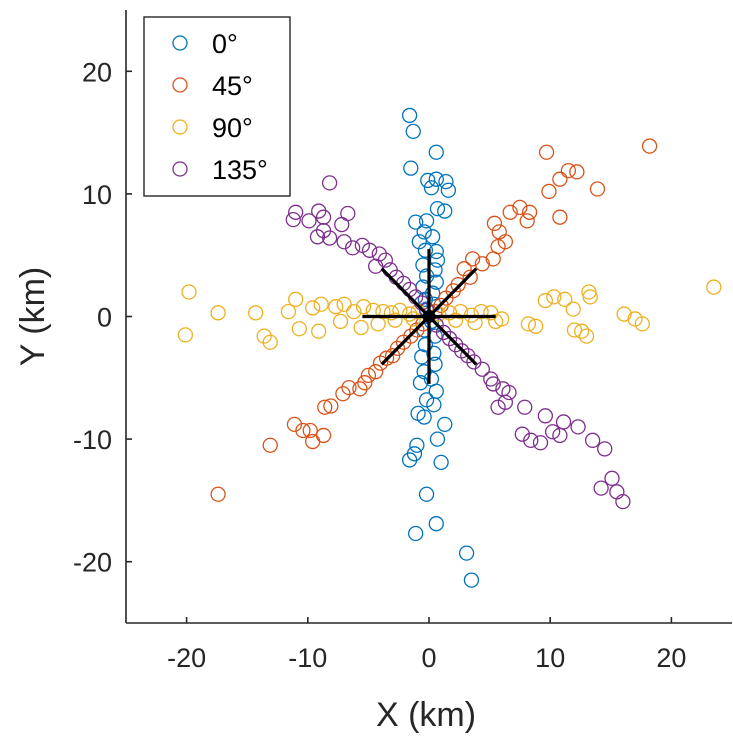 Image resolution: width=733 pixels, height=736 pixels. Describe the element at coordinates (217, 106) in the screenshot. I see `legend: 0° 45° 90° 135°` at that location.